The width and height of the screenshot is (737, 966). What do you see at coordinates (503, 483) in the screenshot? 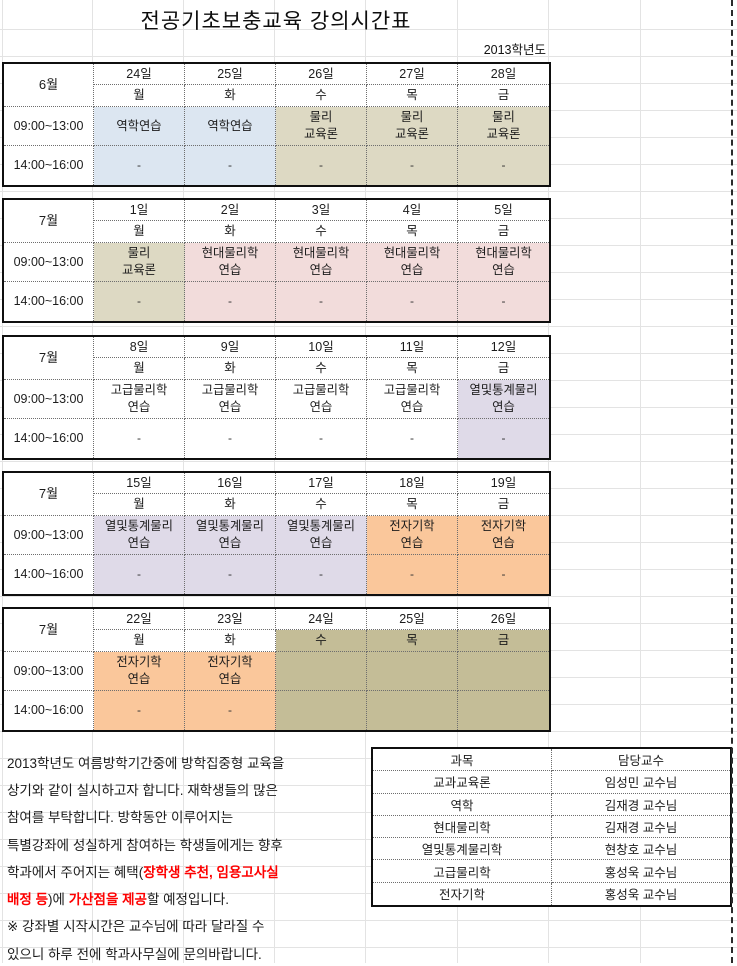
I see `day-header: 19일` at bounding box center [503, 483].